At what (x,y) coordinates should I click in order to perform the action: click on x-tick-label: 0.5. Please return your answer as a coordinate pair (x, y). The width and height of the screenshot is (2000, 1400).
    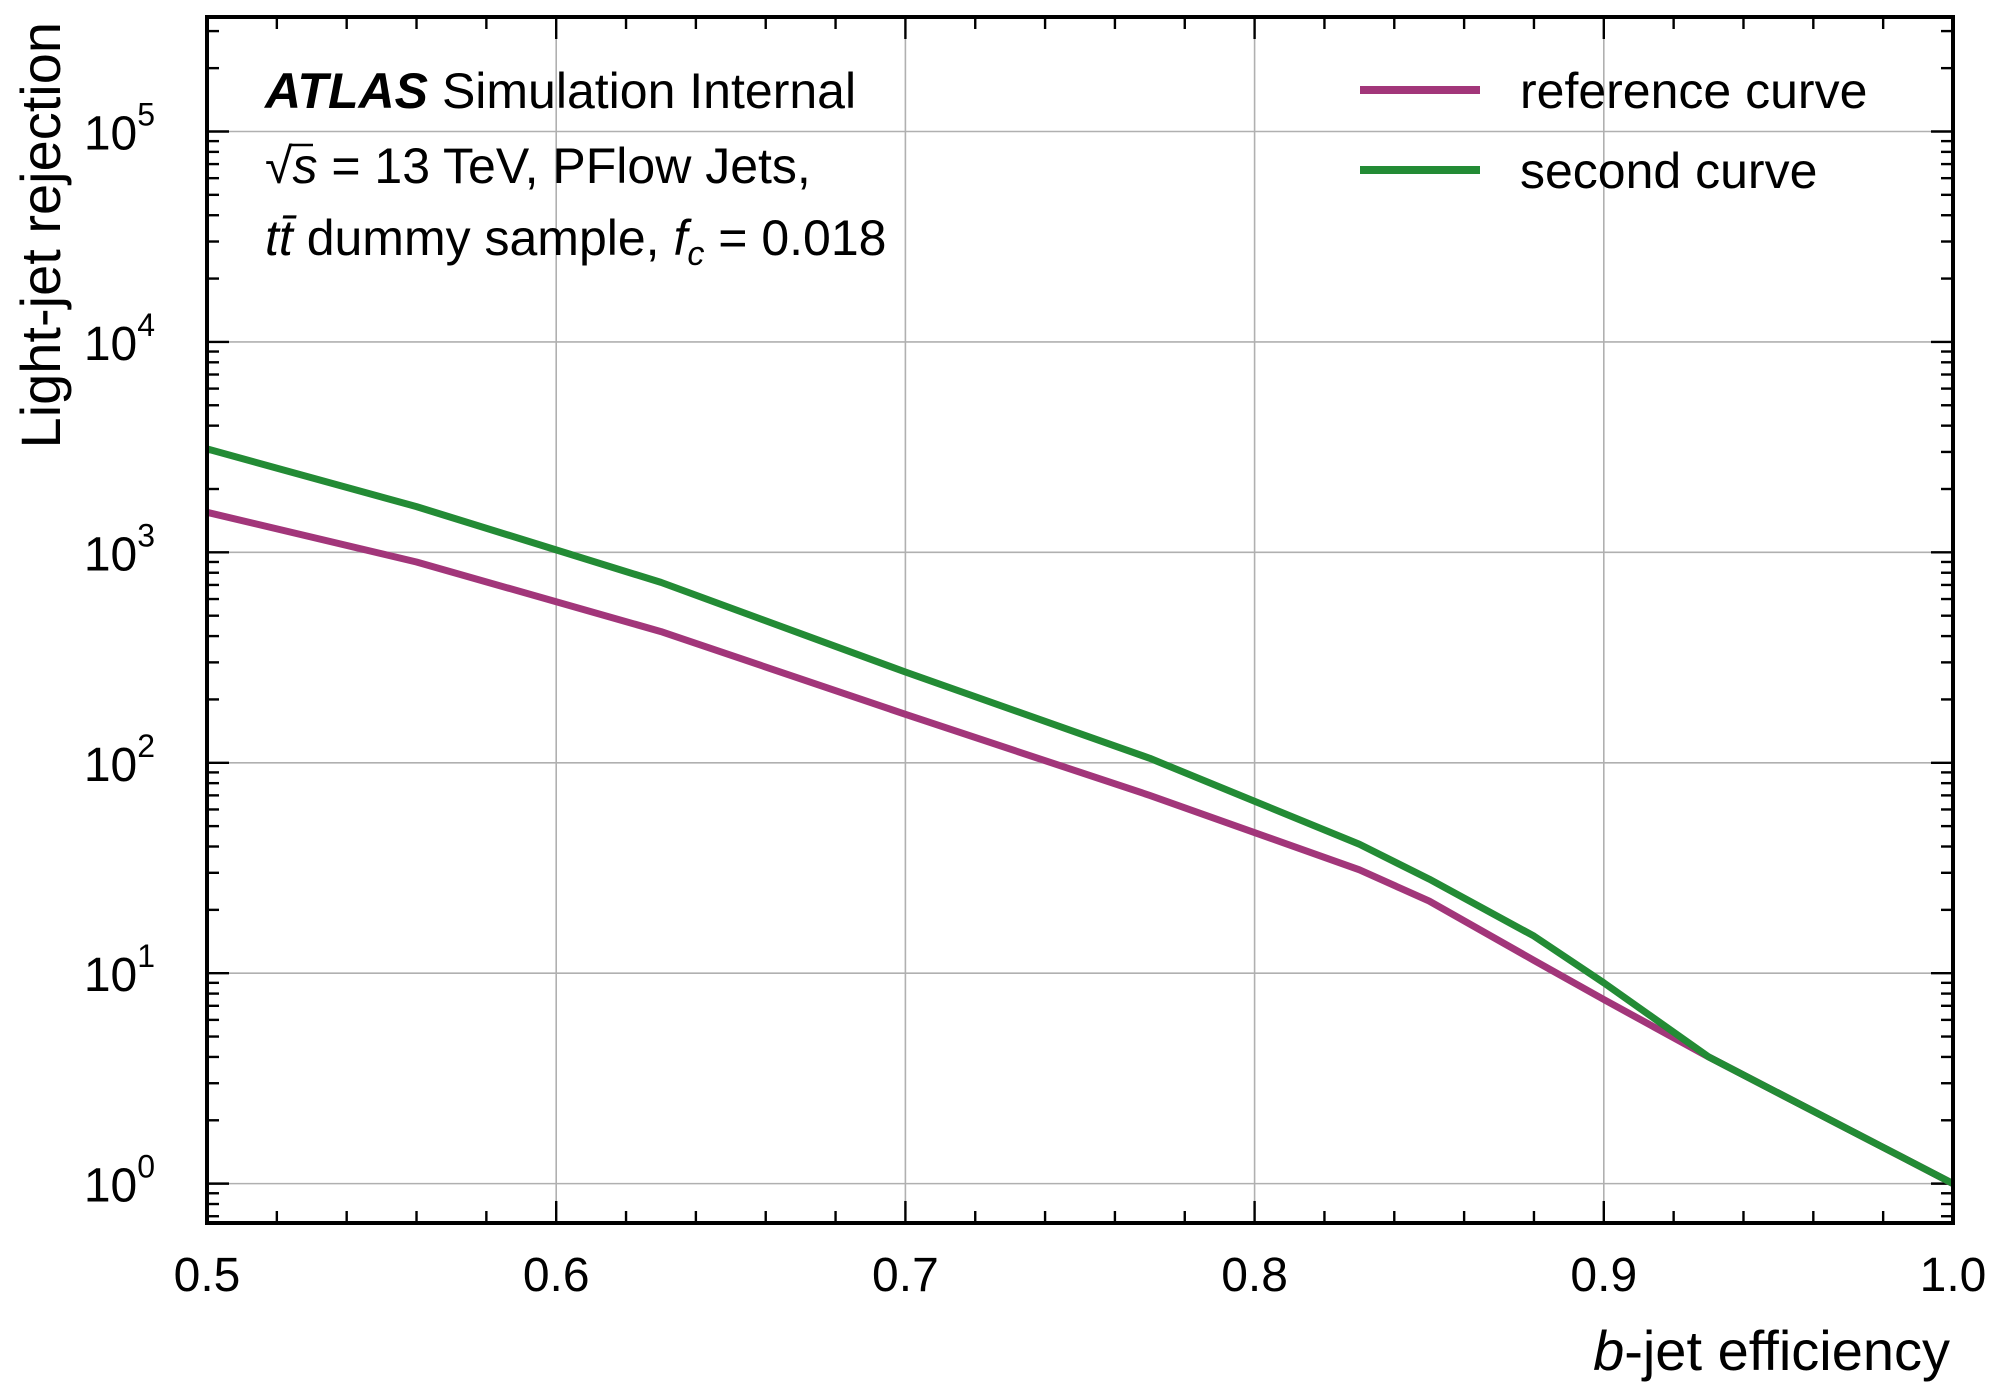
    Looking at the image, I should click on (207, 1275).